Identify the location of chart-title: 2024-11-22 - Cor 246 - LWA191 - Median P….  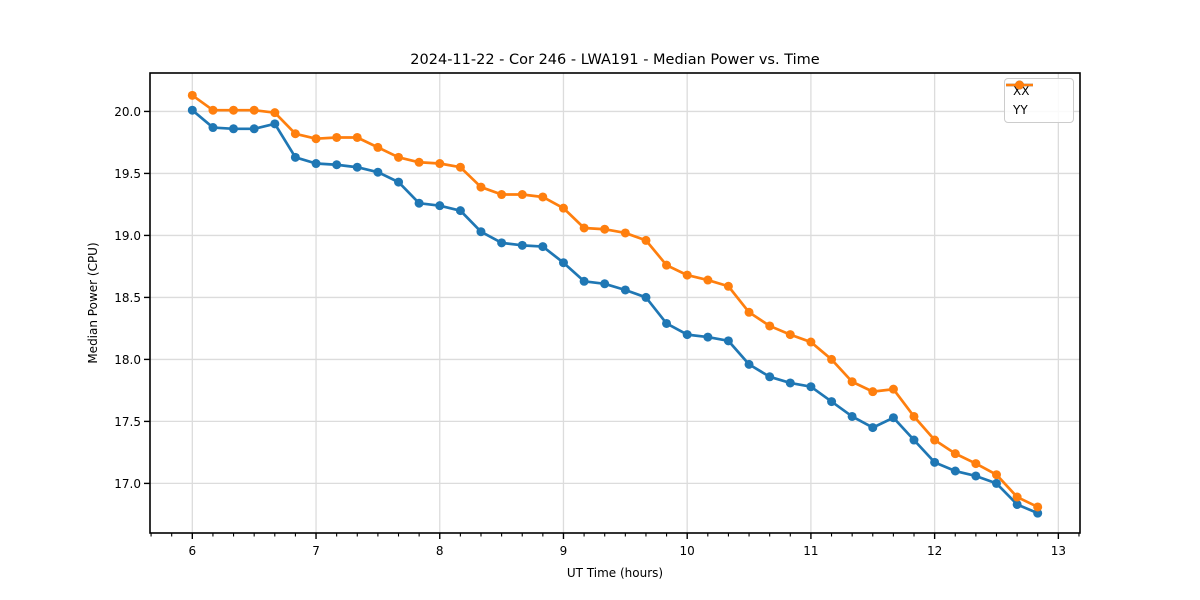
(614, 60).